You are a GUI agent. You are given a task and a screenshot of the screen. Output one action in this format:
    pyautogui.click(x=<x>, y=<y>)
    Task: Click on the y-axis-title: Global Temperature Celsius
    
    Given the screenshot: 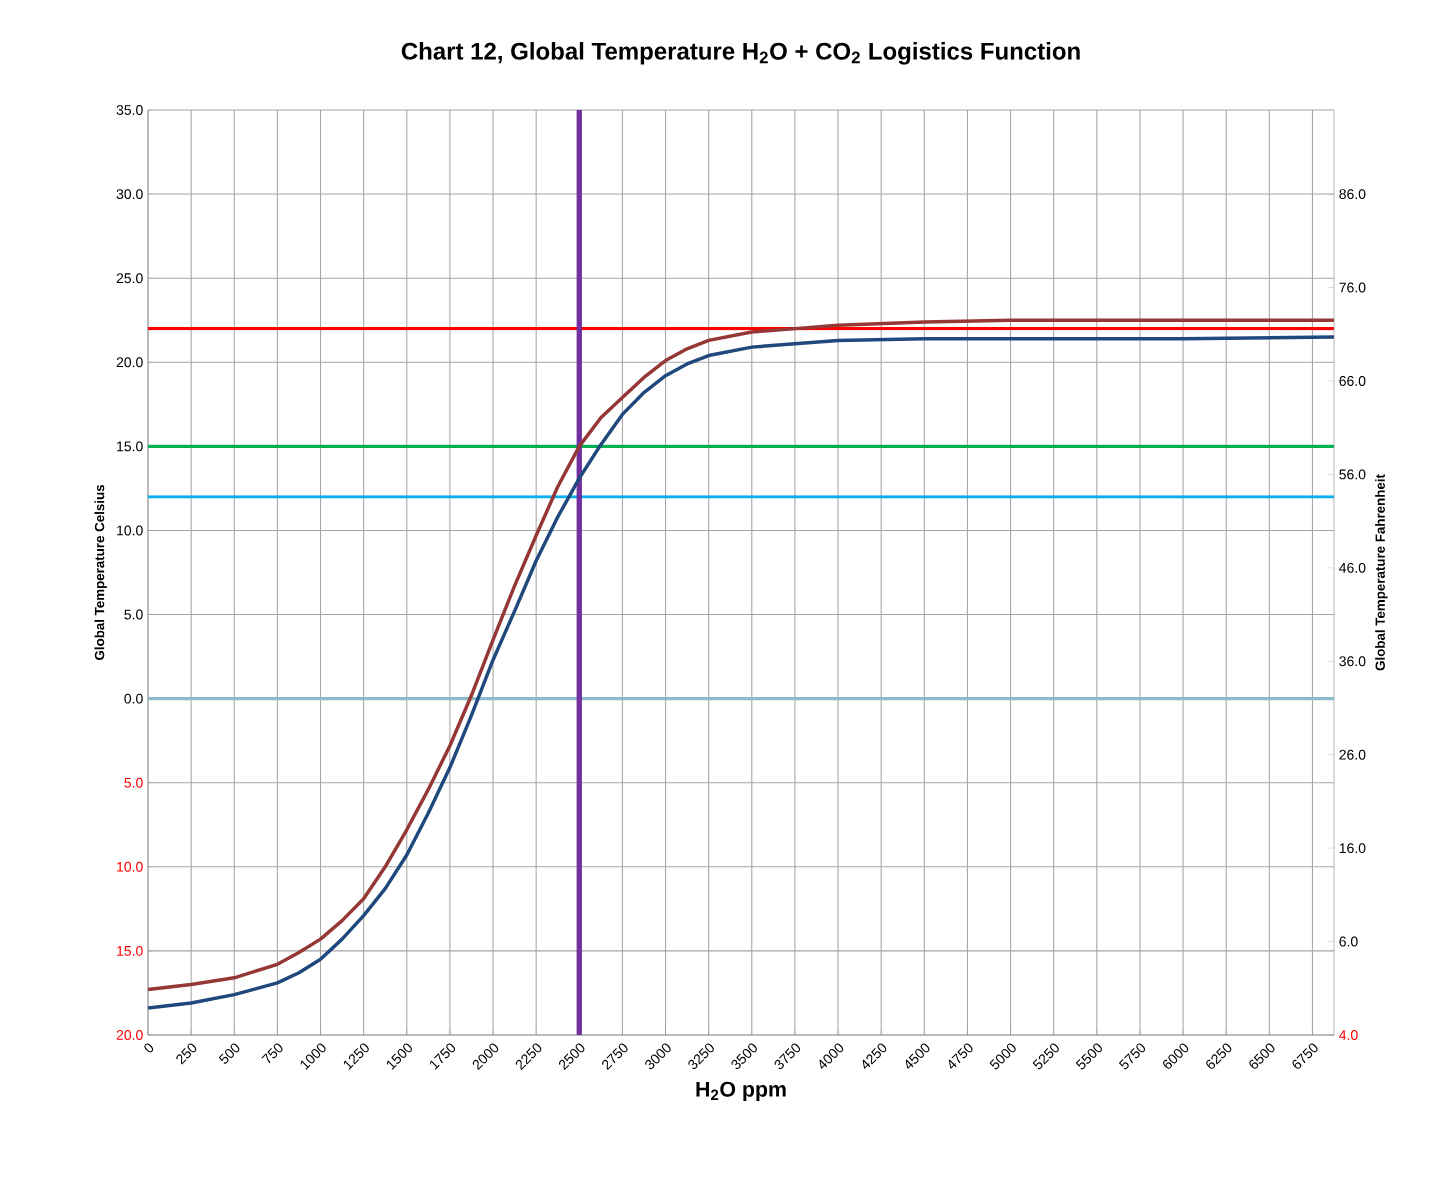 What is the action you would take?
    pyautogui.click(x=100, y=572)
    